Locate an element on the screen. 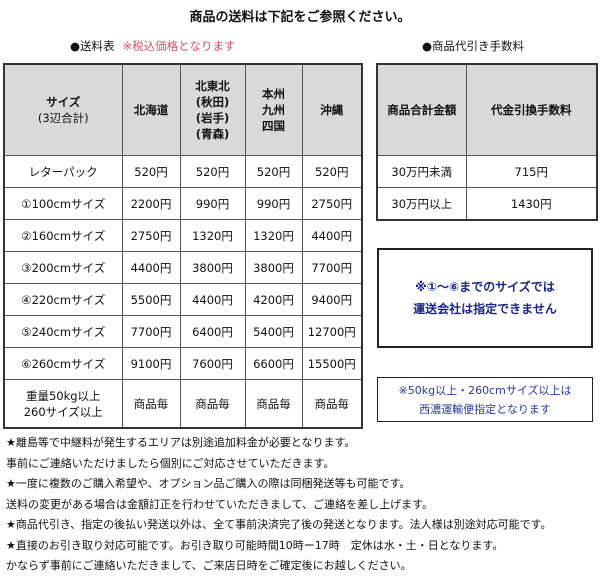 The image size is (600, 578). price-cell: 2200円 is located at coordinates (151, 203).